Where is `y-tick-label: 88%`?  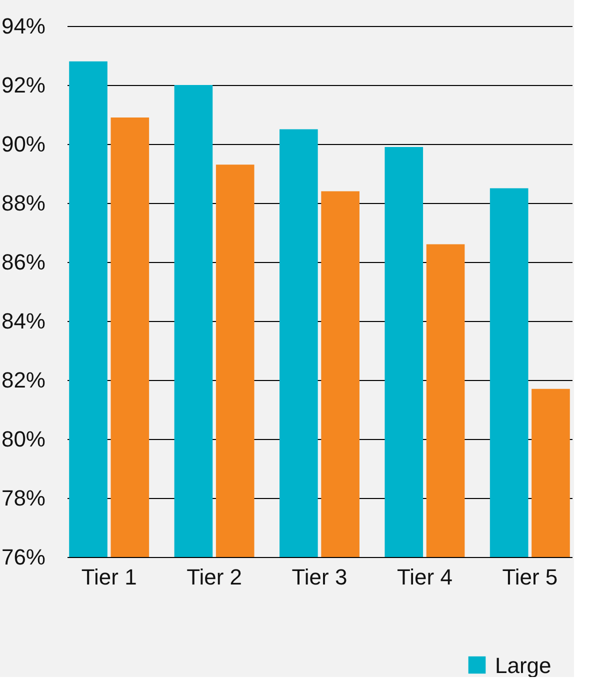
y-tick-label: 88% is located at coordinates (23, 203).